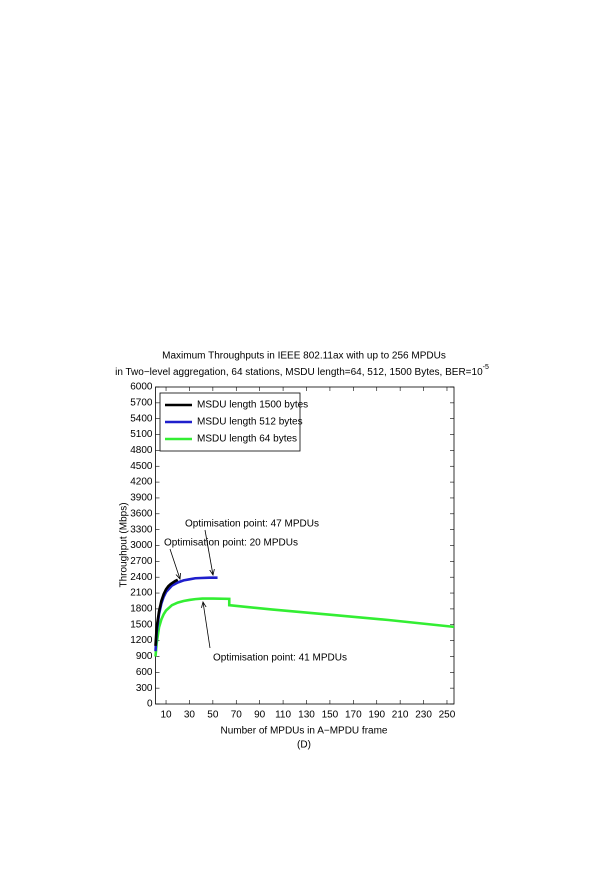 This screenshot has height=877, width=595. What do you see at coordinates (304, 731) in the screenshot?
I see `x-axis-label: Number of MPDUs in A−MPDU frame` at bounding box center [304, 731].